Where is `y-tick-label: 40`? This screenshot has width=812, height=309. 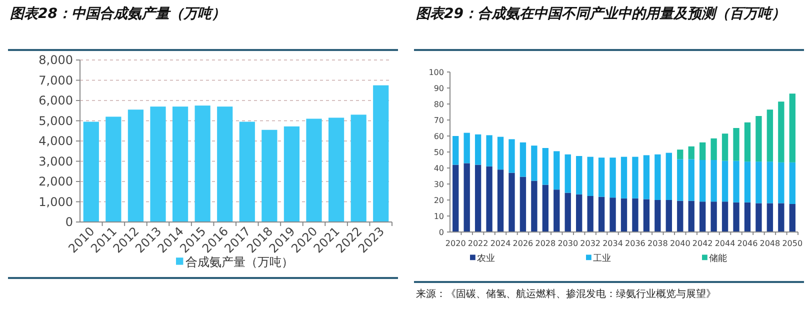
y-tick-label: 40 is located at coordinates (439, 168).